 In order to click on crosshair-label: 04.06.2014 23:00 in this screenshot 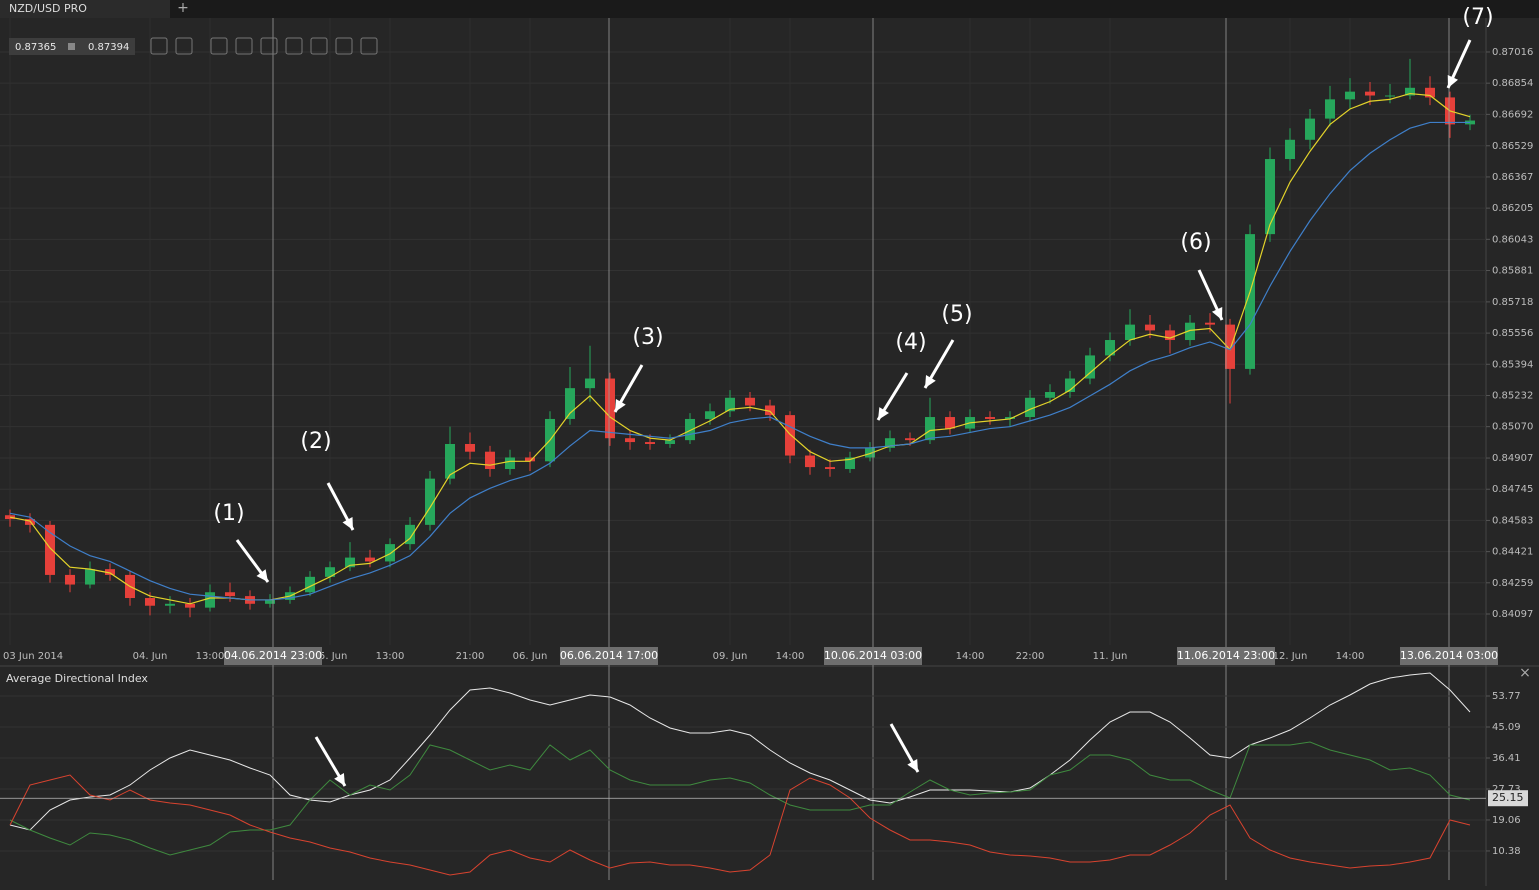, I will do `click(273, 655)`.